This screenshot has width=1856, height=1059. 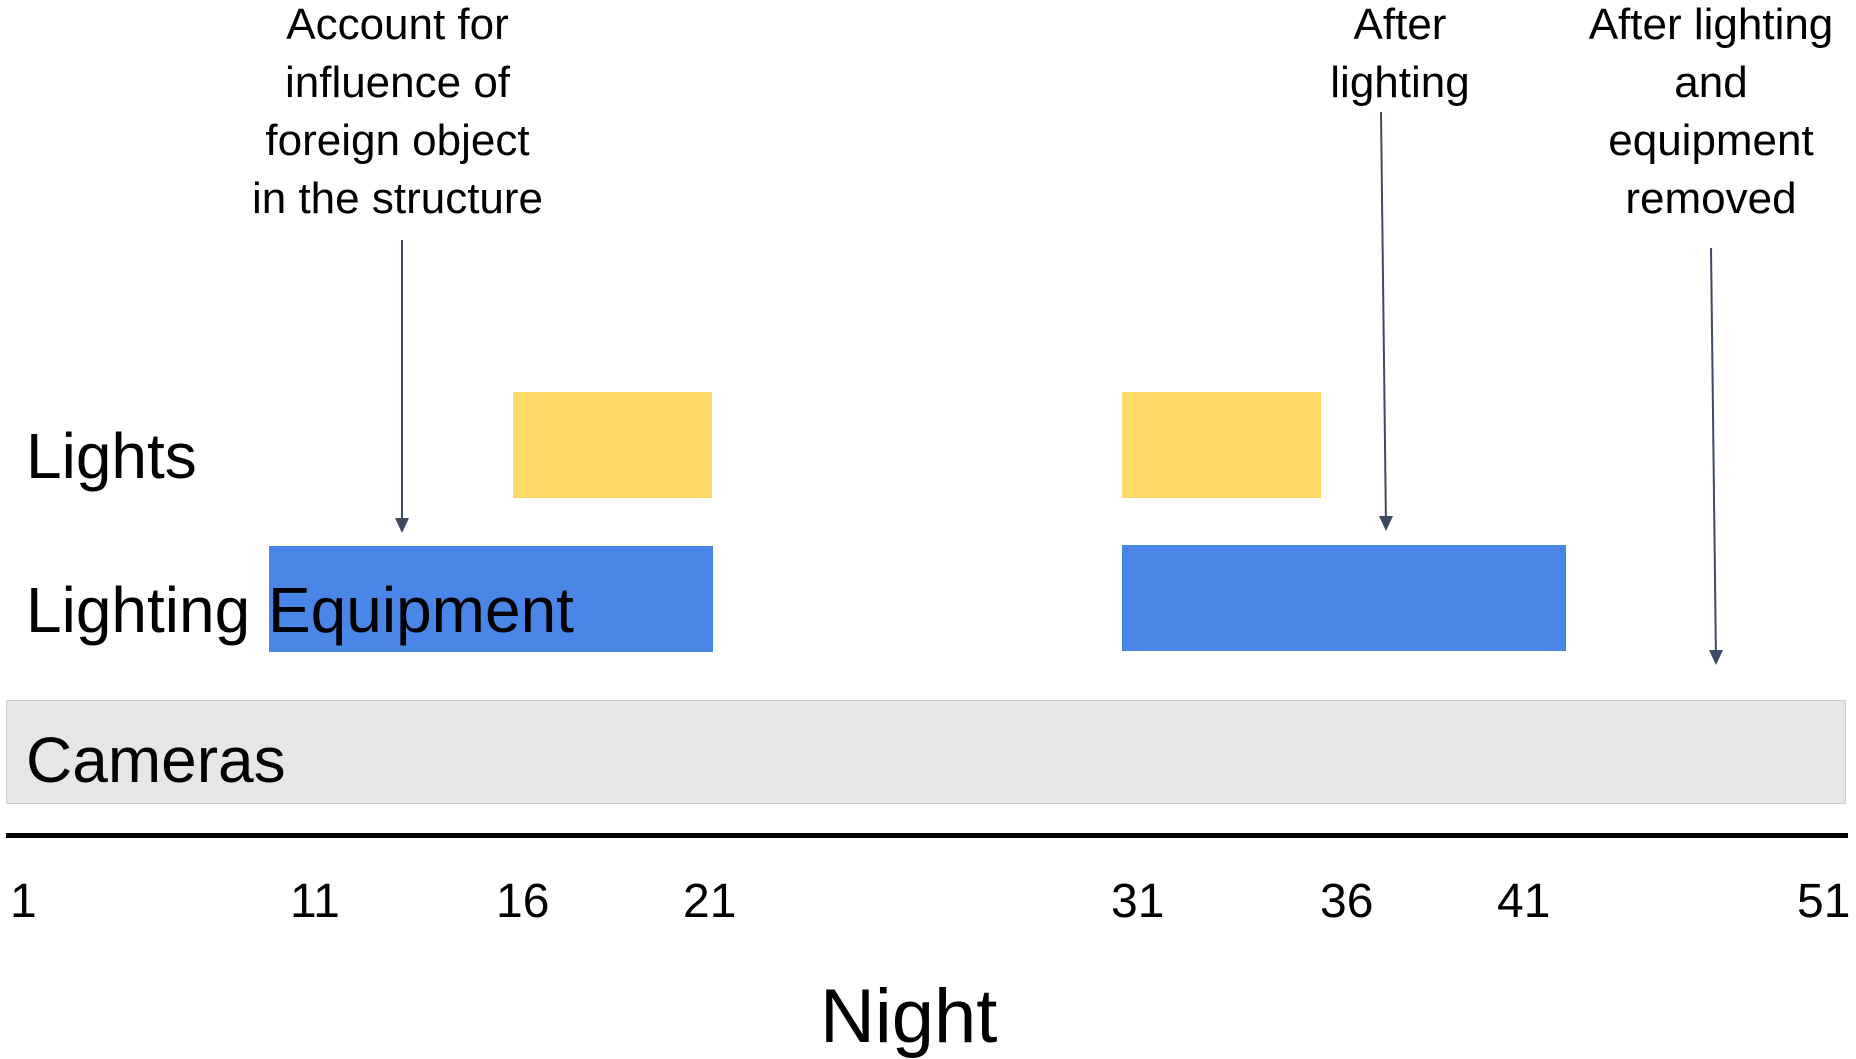 What do you see at coordinates (397, 82) in the screenshot?
I see `annotation-line: influence of` at bounding box center [397, 82].